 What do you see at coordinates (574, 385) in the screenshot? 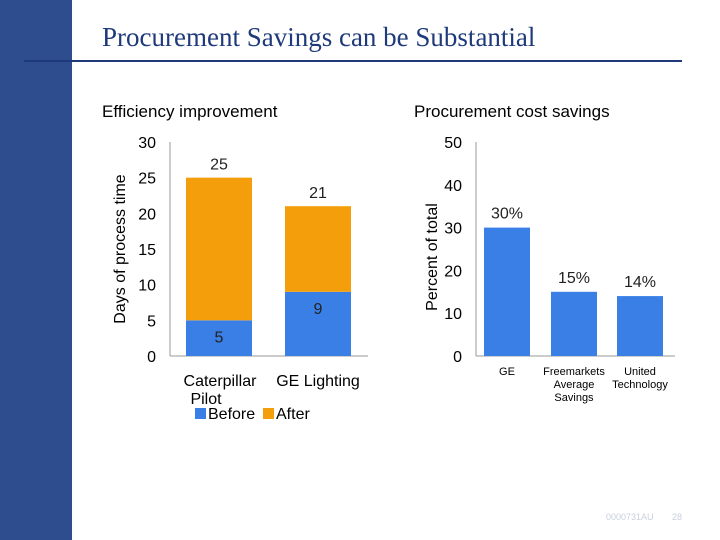
I see `x-category-label: Freemarkets Average Savings` at bounding box center [574, 385].